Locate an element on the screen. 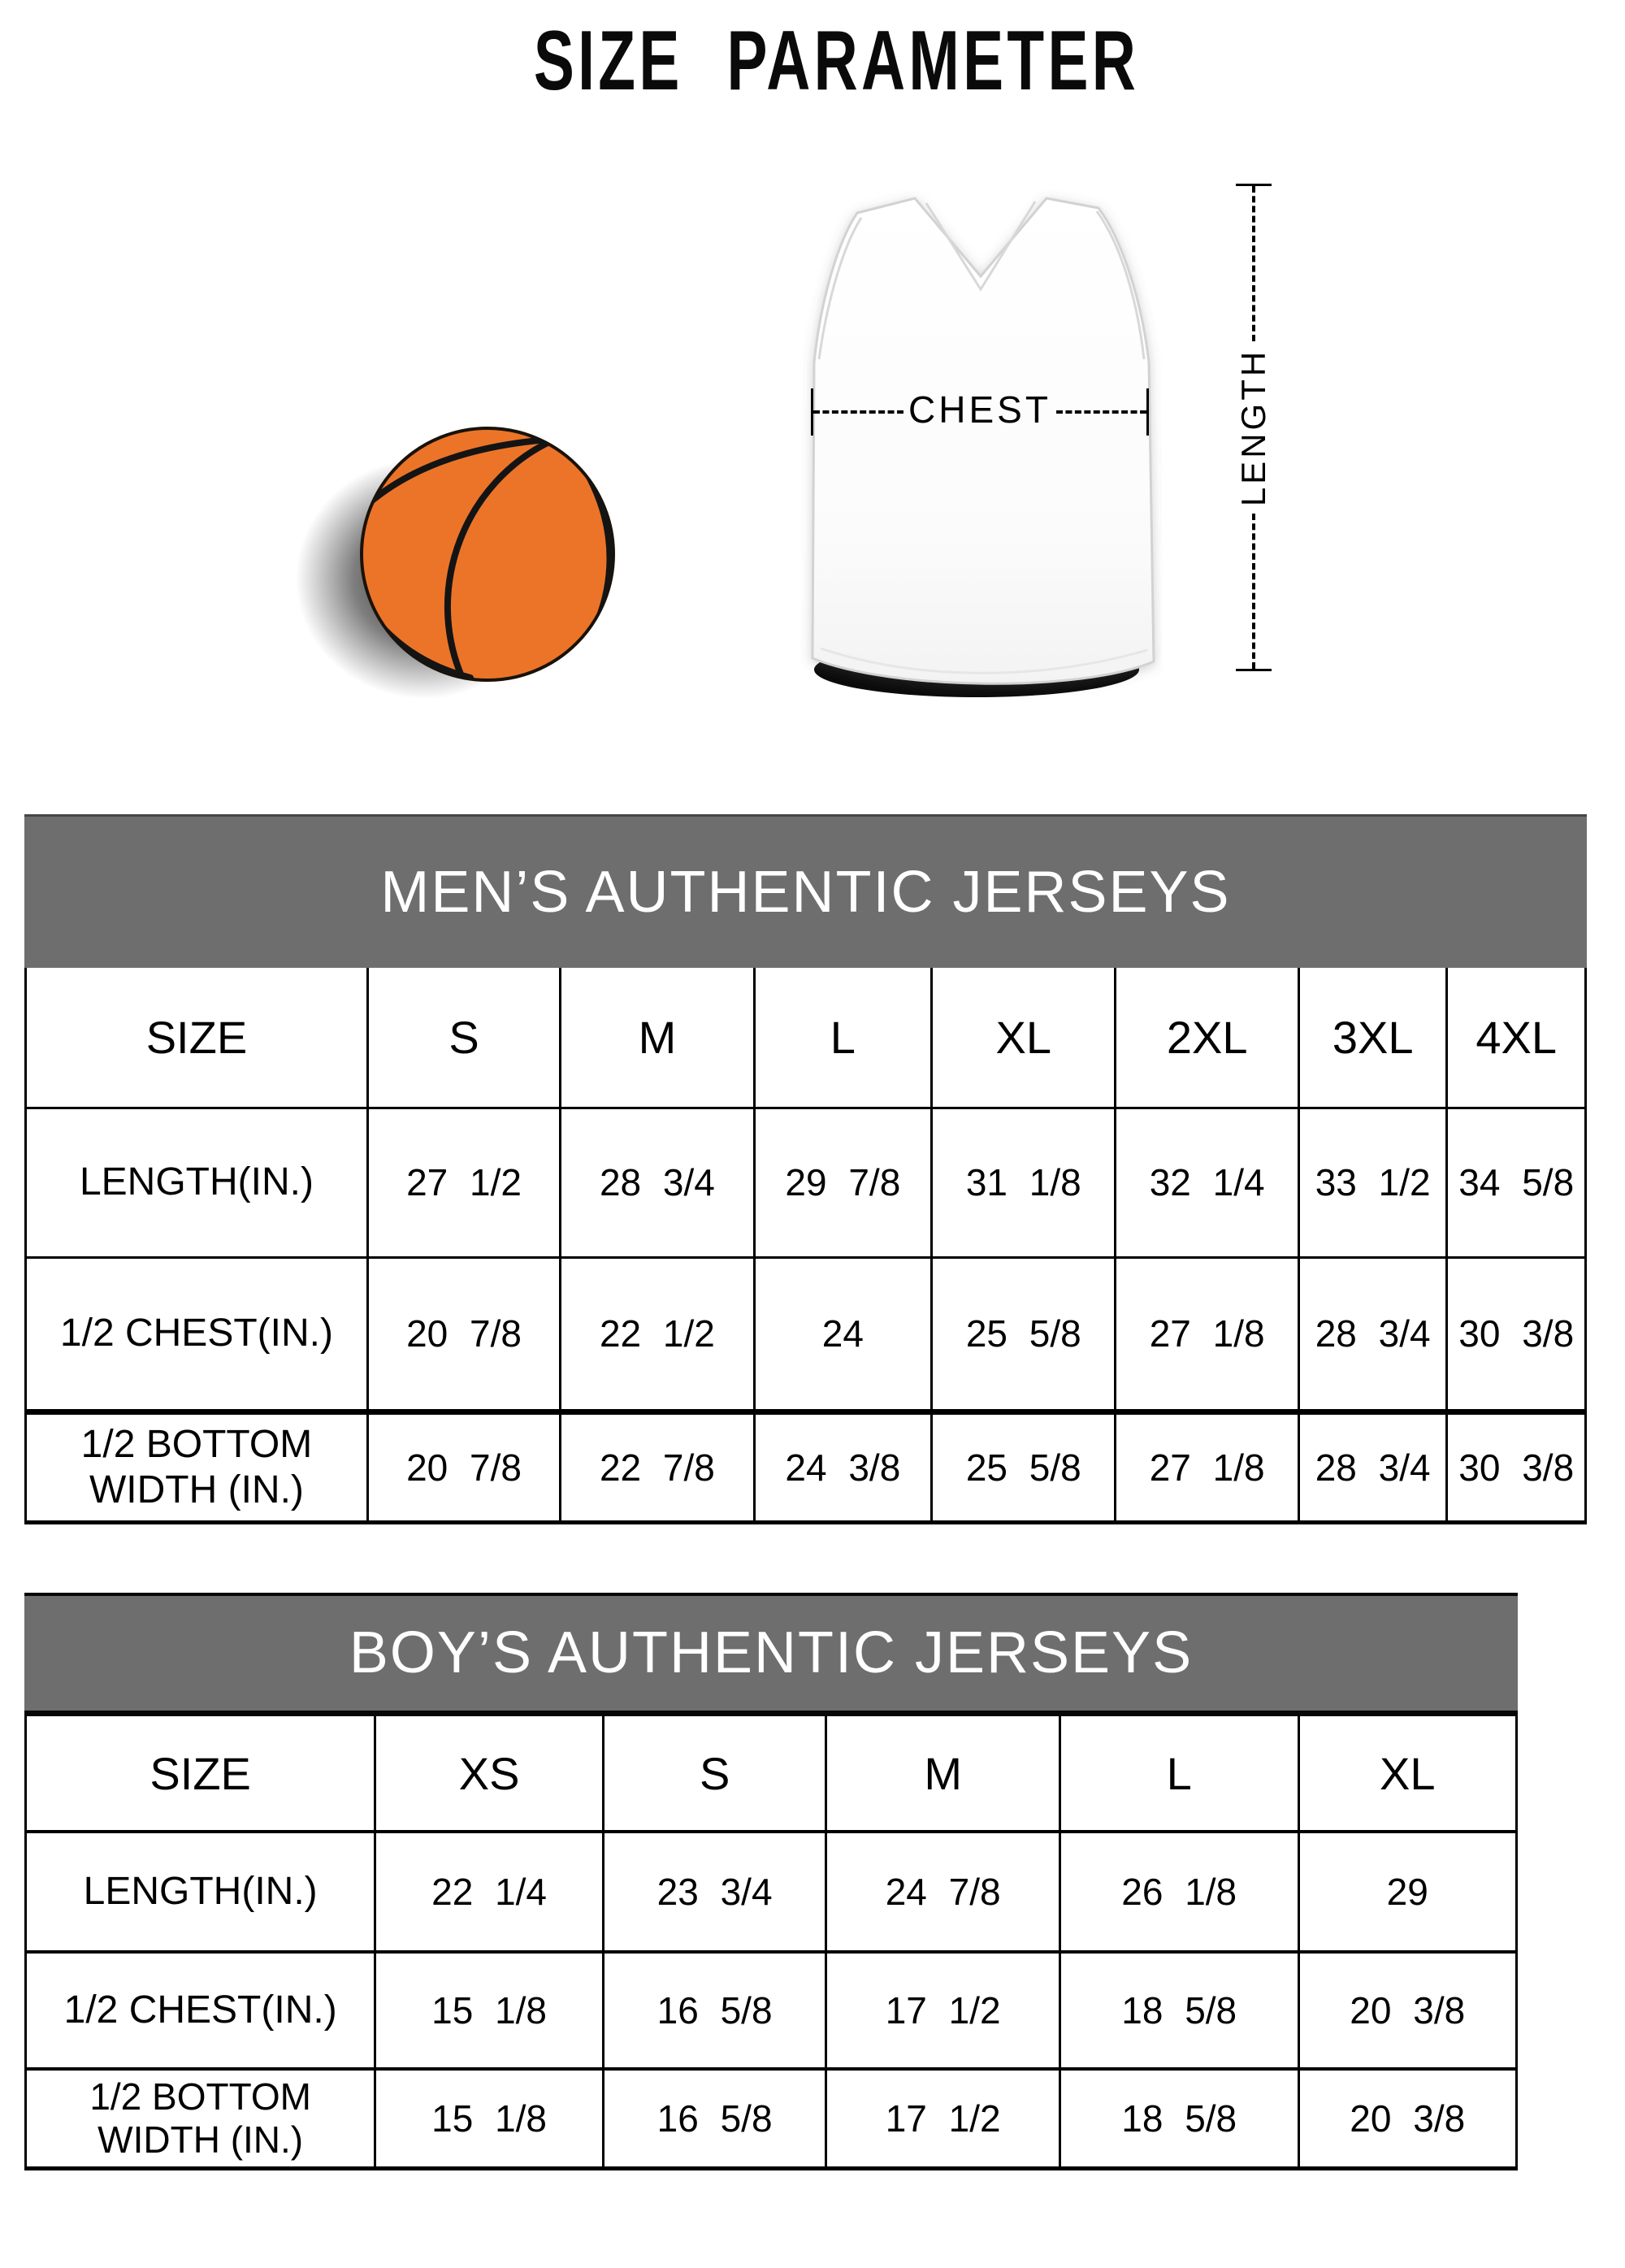  boys-table-title-band: BOY’S AUTHENTIC JERSEYS is located at coordinates (771, 1654).